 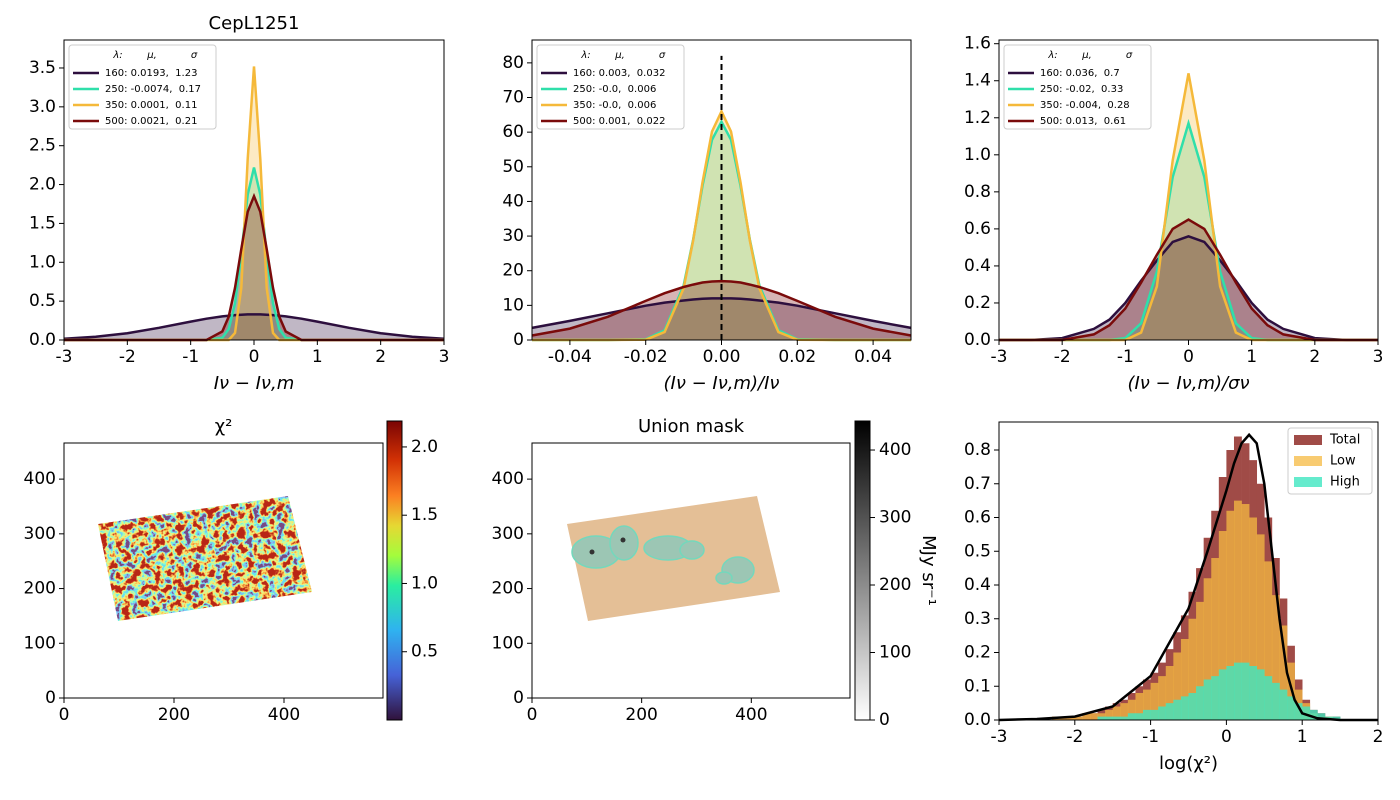 I want to click on legend-box, so click(x=1077, y=87).